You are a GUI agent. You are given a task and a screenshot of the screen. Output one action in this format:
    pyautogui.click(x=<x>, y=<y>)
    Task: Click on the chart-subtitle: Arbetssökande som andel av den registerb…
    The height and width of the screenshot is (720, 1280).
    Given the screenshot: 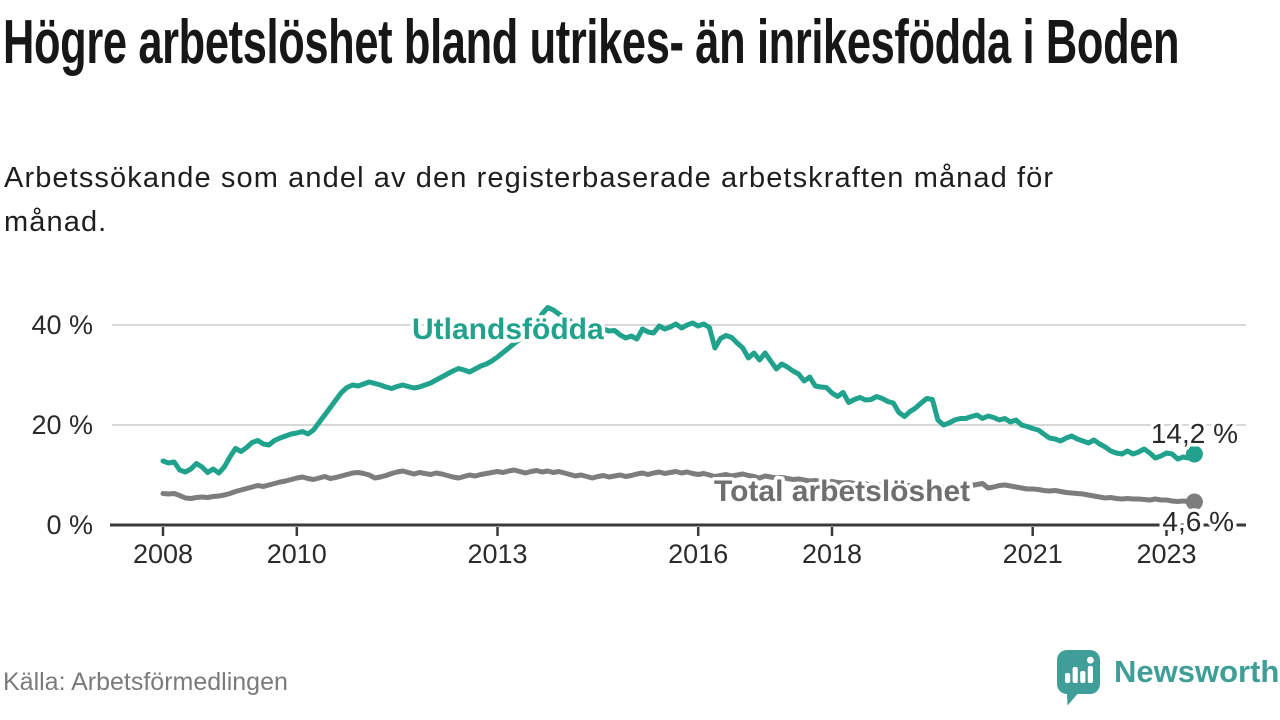 What is the action you would take?
    pyautogui.click(x=529, y=200)
    